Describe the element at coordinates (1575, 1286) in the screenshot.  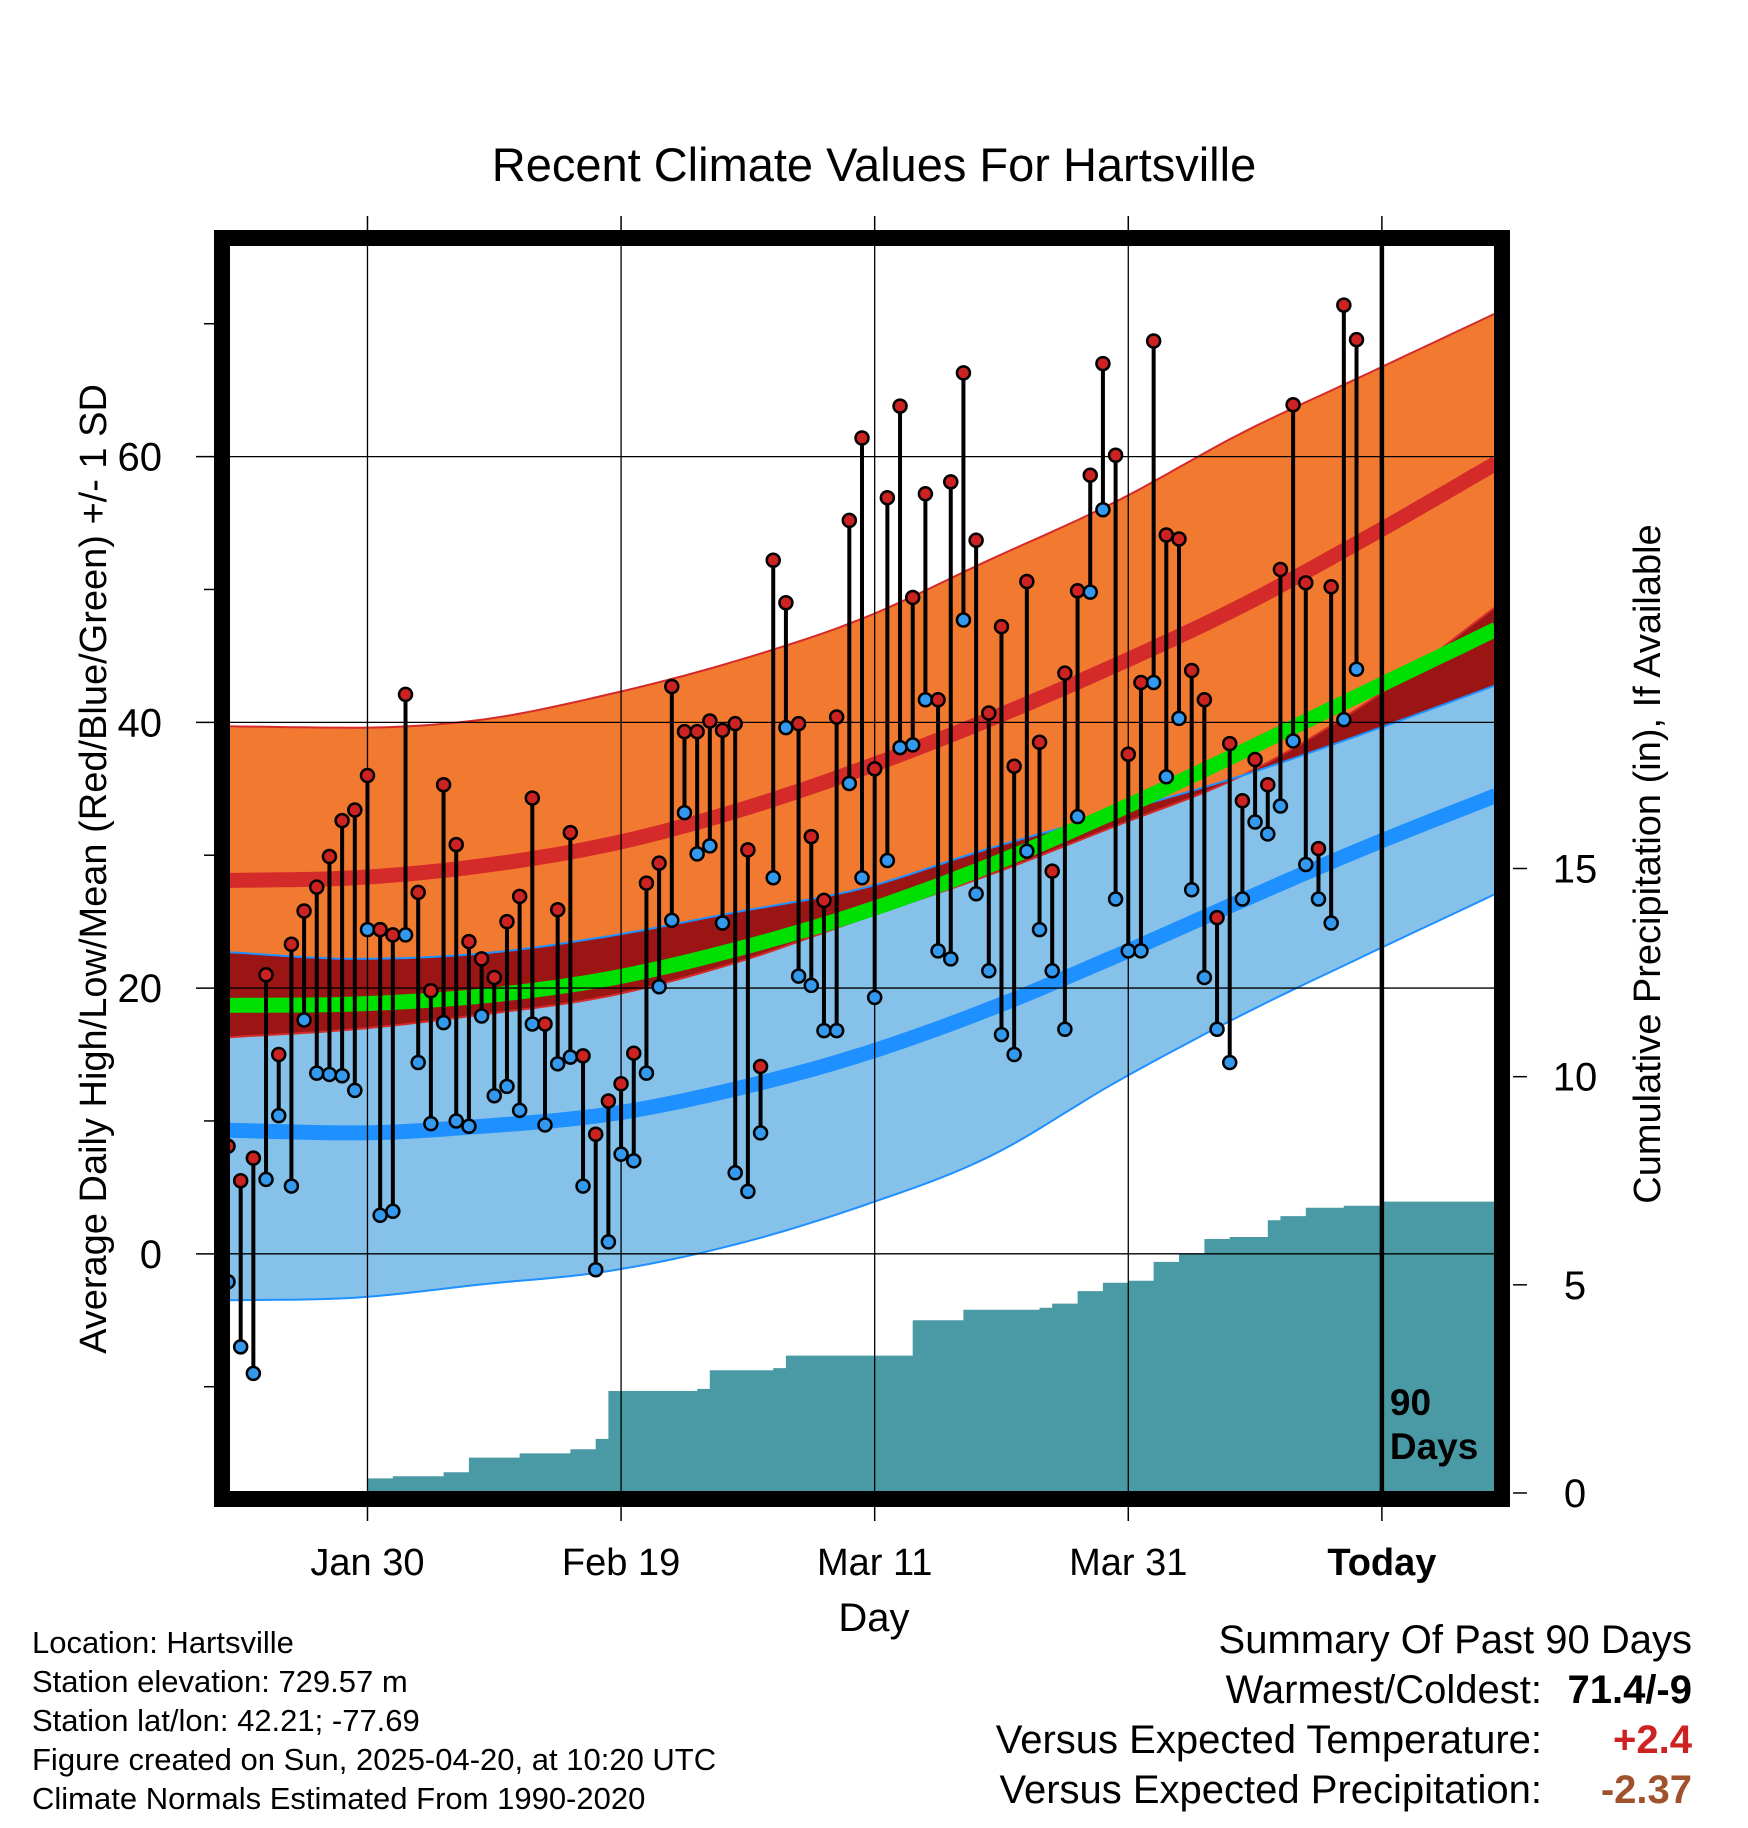
I see `y-right-tick-label: 5` at that location.